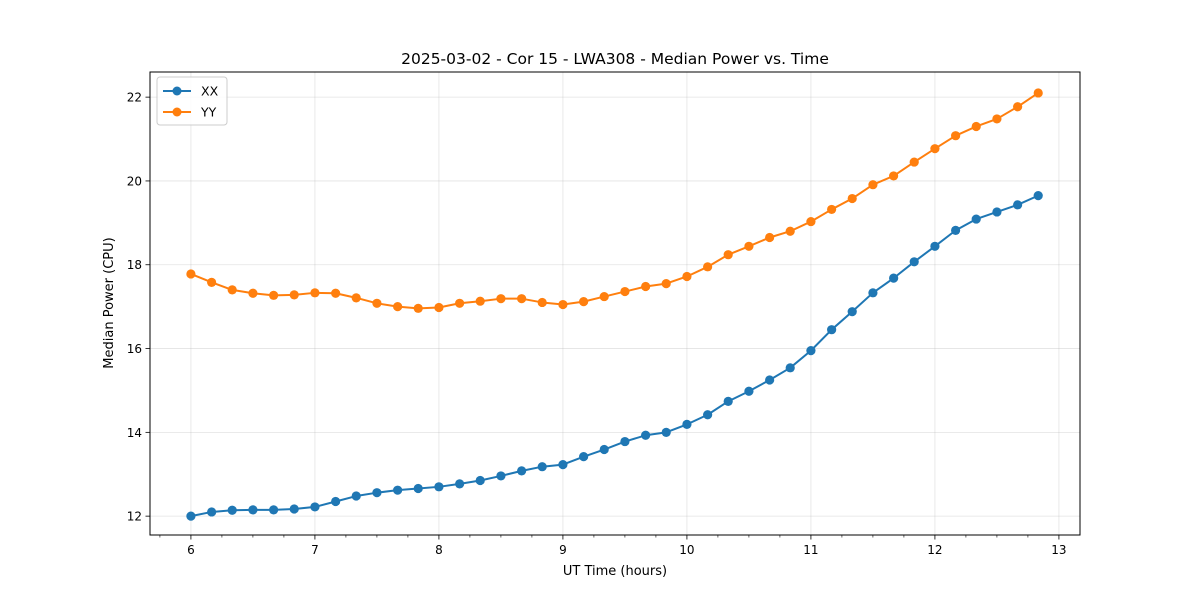 Image resolution: width=1200 pixels, height=604 pixels. What do you see at coordinates (134, 517) in the screenshot?
I see `y-tick-label: 12` at bounding box center [134, 517].